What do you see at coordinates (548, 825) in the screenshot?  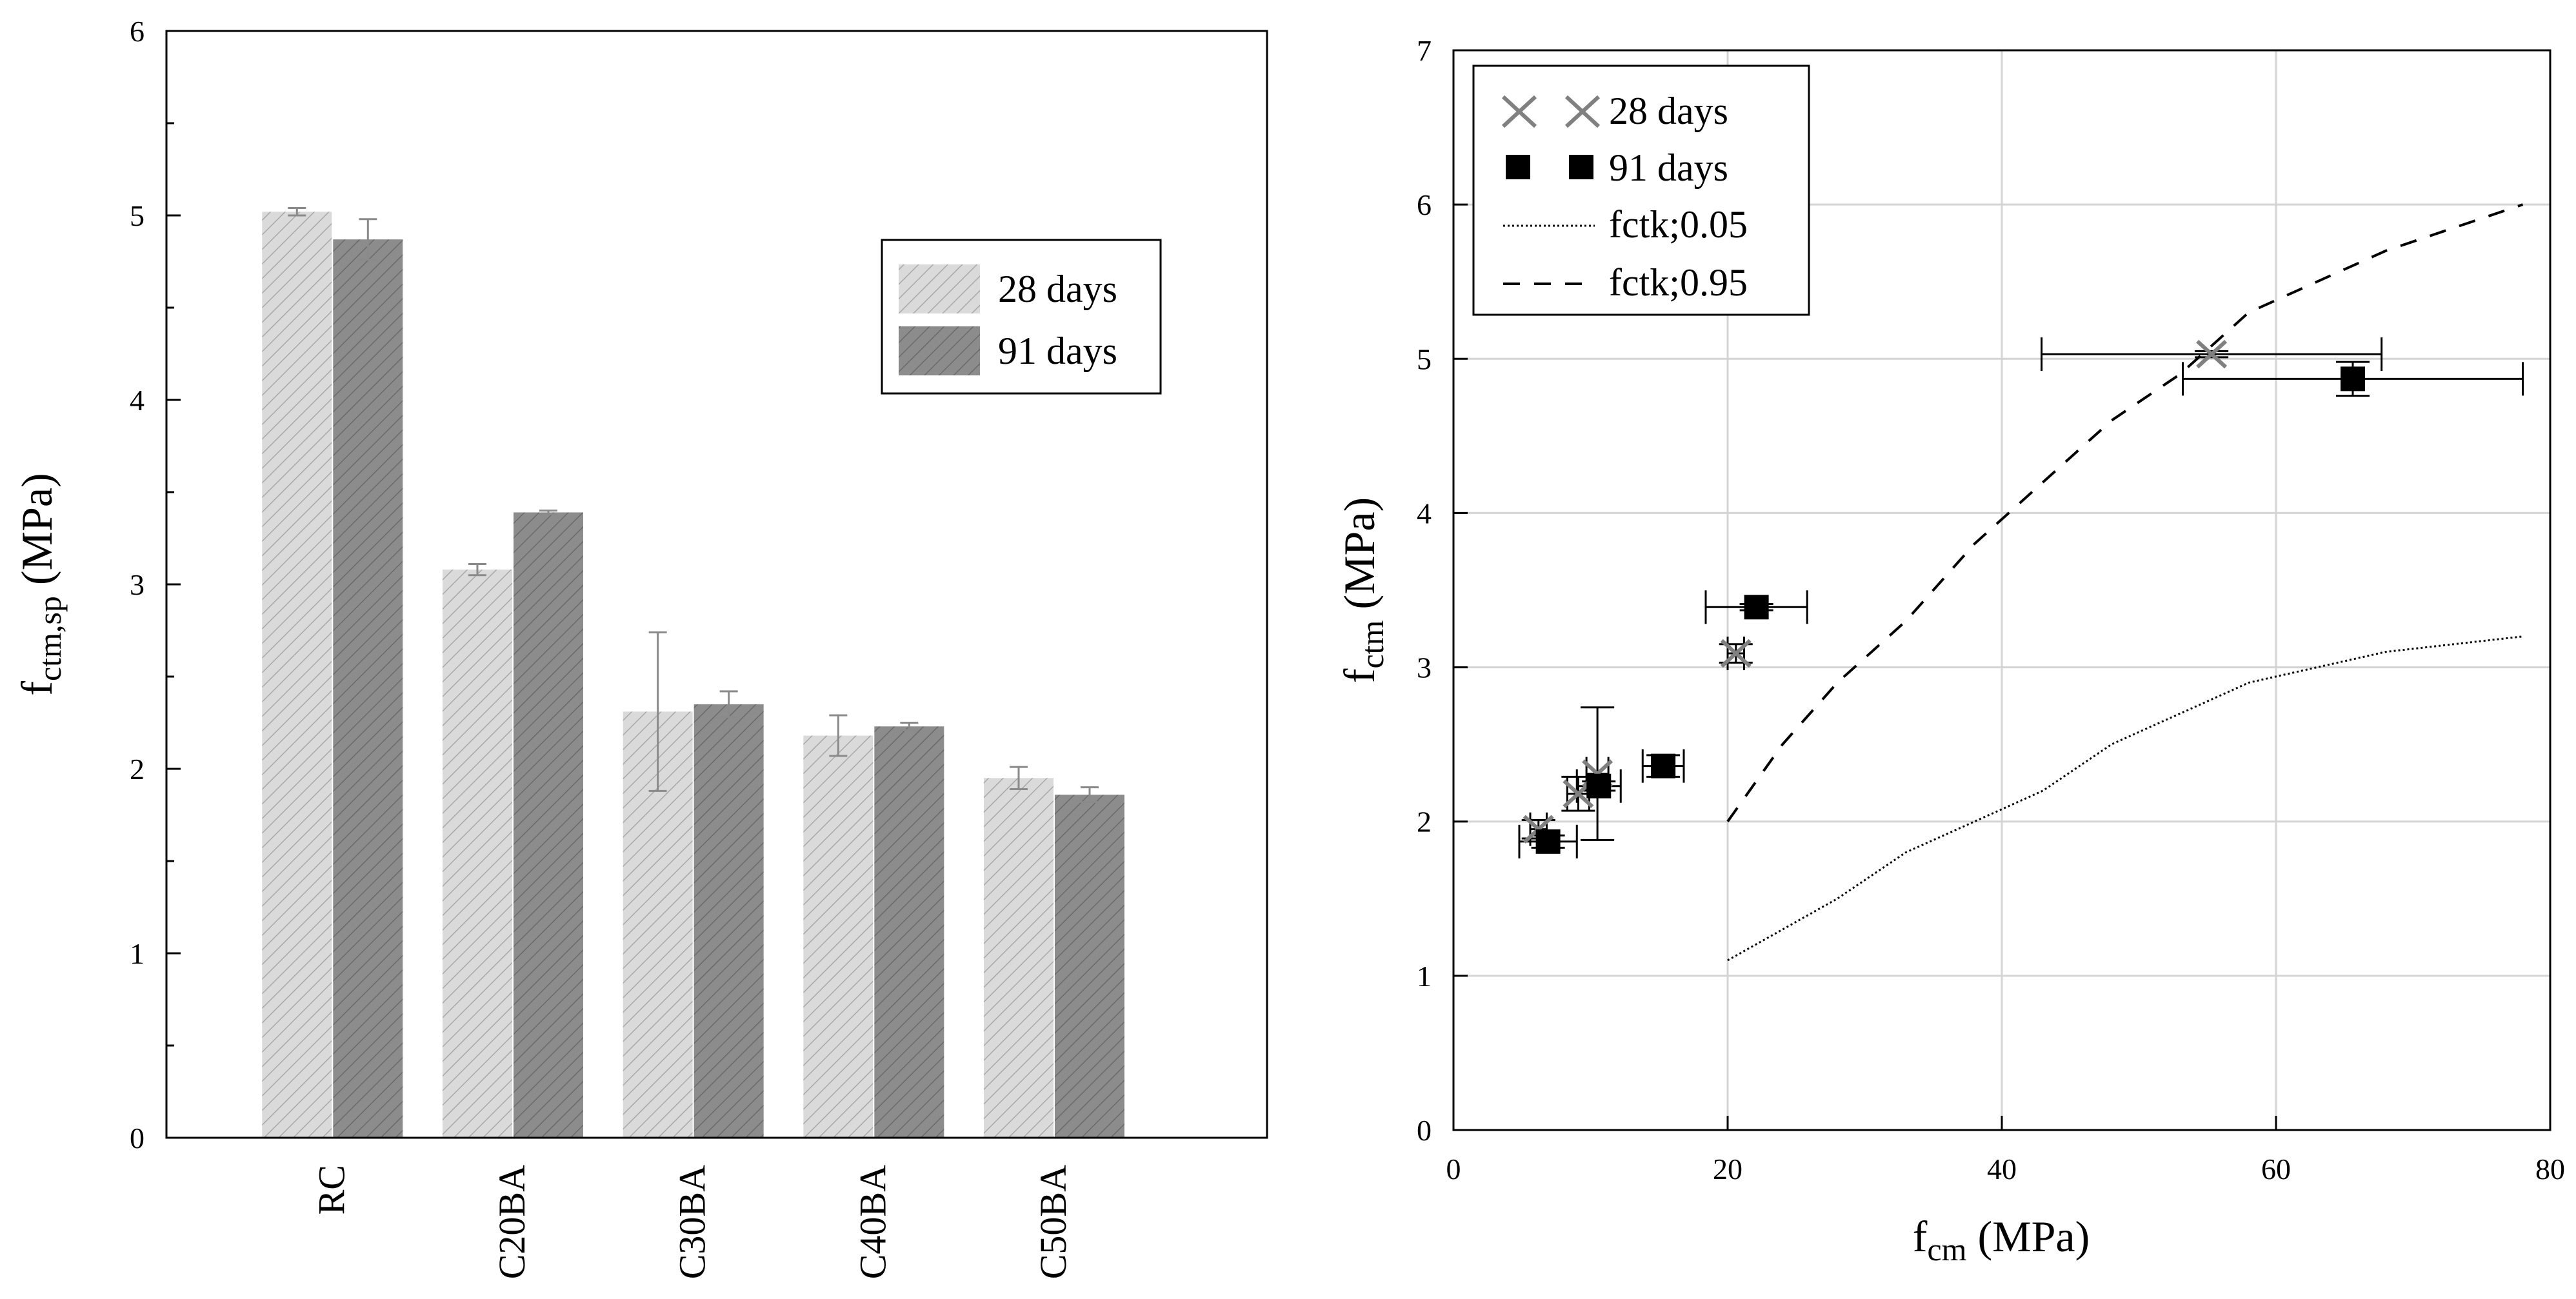 I see `bar-c20ba-91-days` at bounding box center [548, 825].